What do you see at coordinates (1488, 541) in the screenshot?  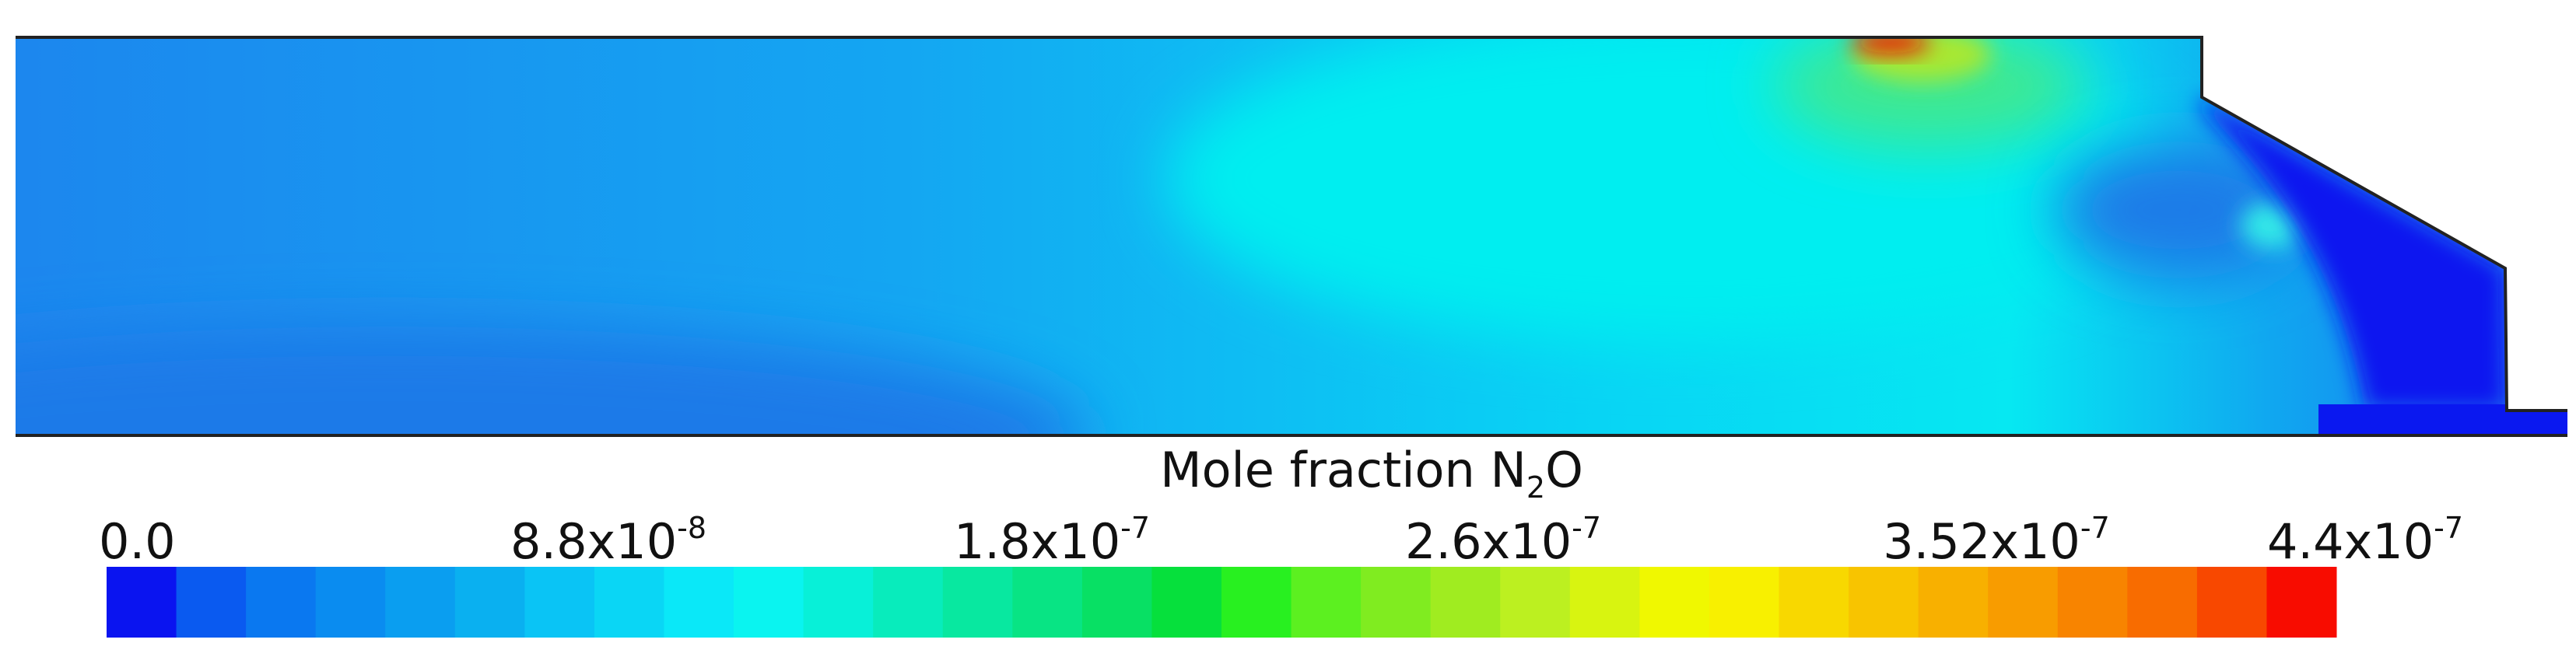 I see `tick-base: 2.6x10` at bounding box center [1488, 541].